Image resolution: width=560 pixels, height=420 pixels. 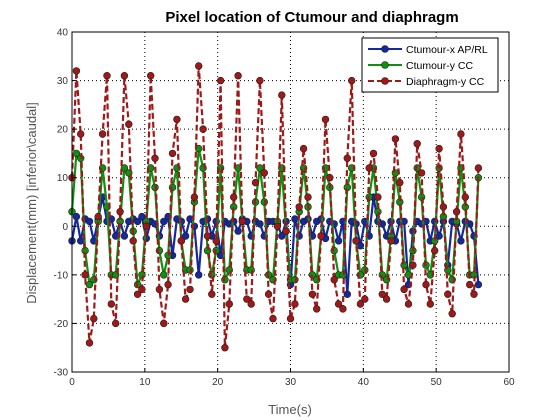 What do you see at coordinates (385, 49) in the screenshot?
I see `legend-marker-ctumour-x` at bounding box center [385, 49].